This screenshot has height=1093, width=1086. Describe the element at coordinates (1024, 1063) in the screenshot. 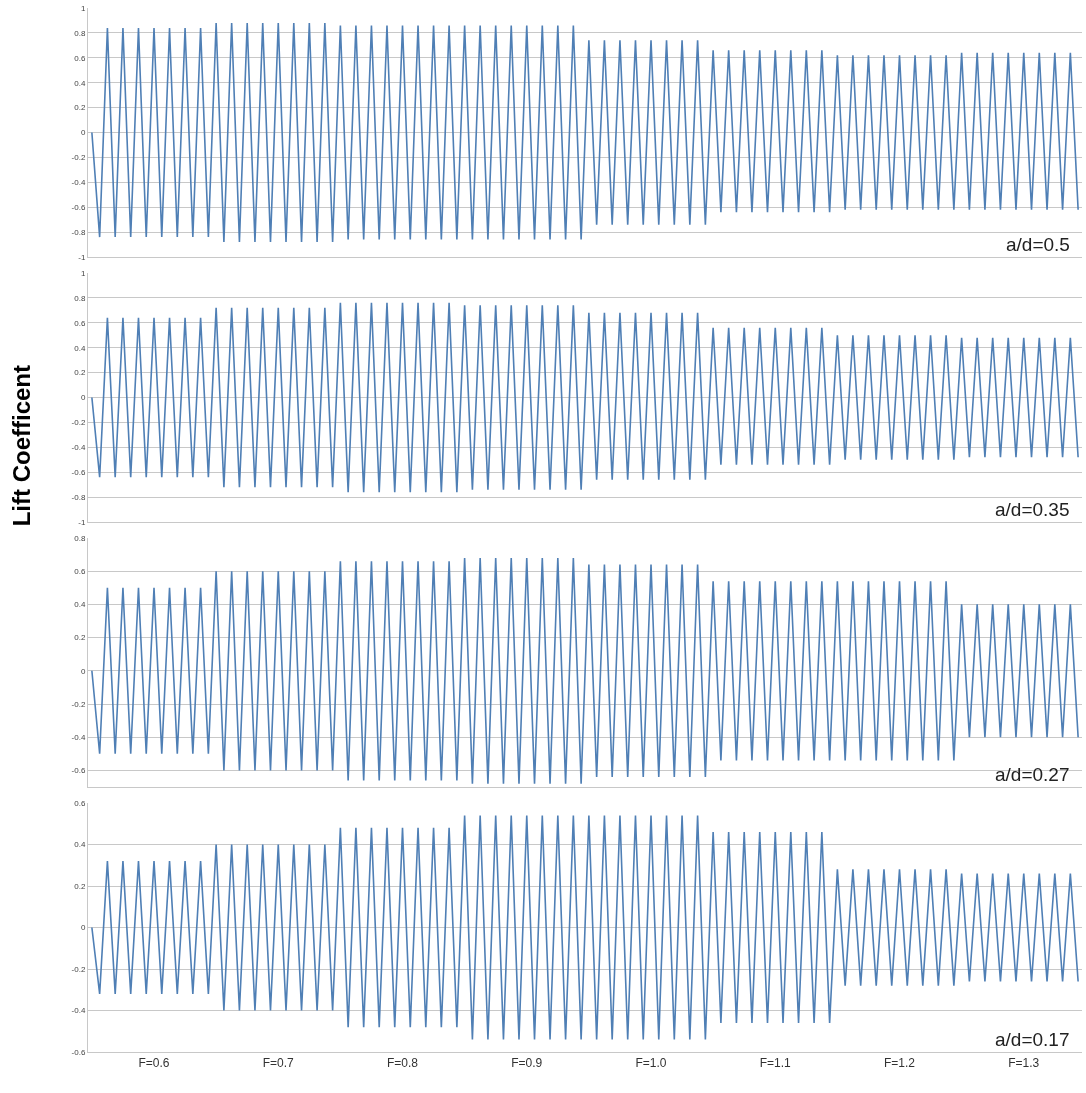

I see `x-tick-label: F=1.3` at that location.